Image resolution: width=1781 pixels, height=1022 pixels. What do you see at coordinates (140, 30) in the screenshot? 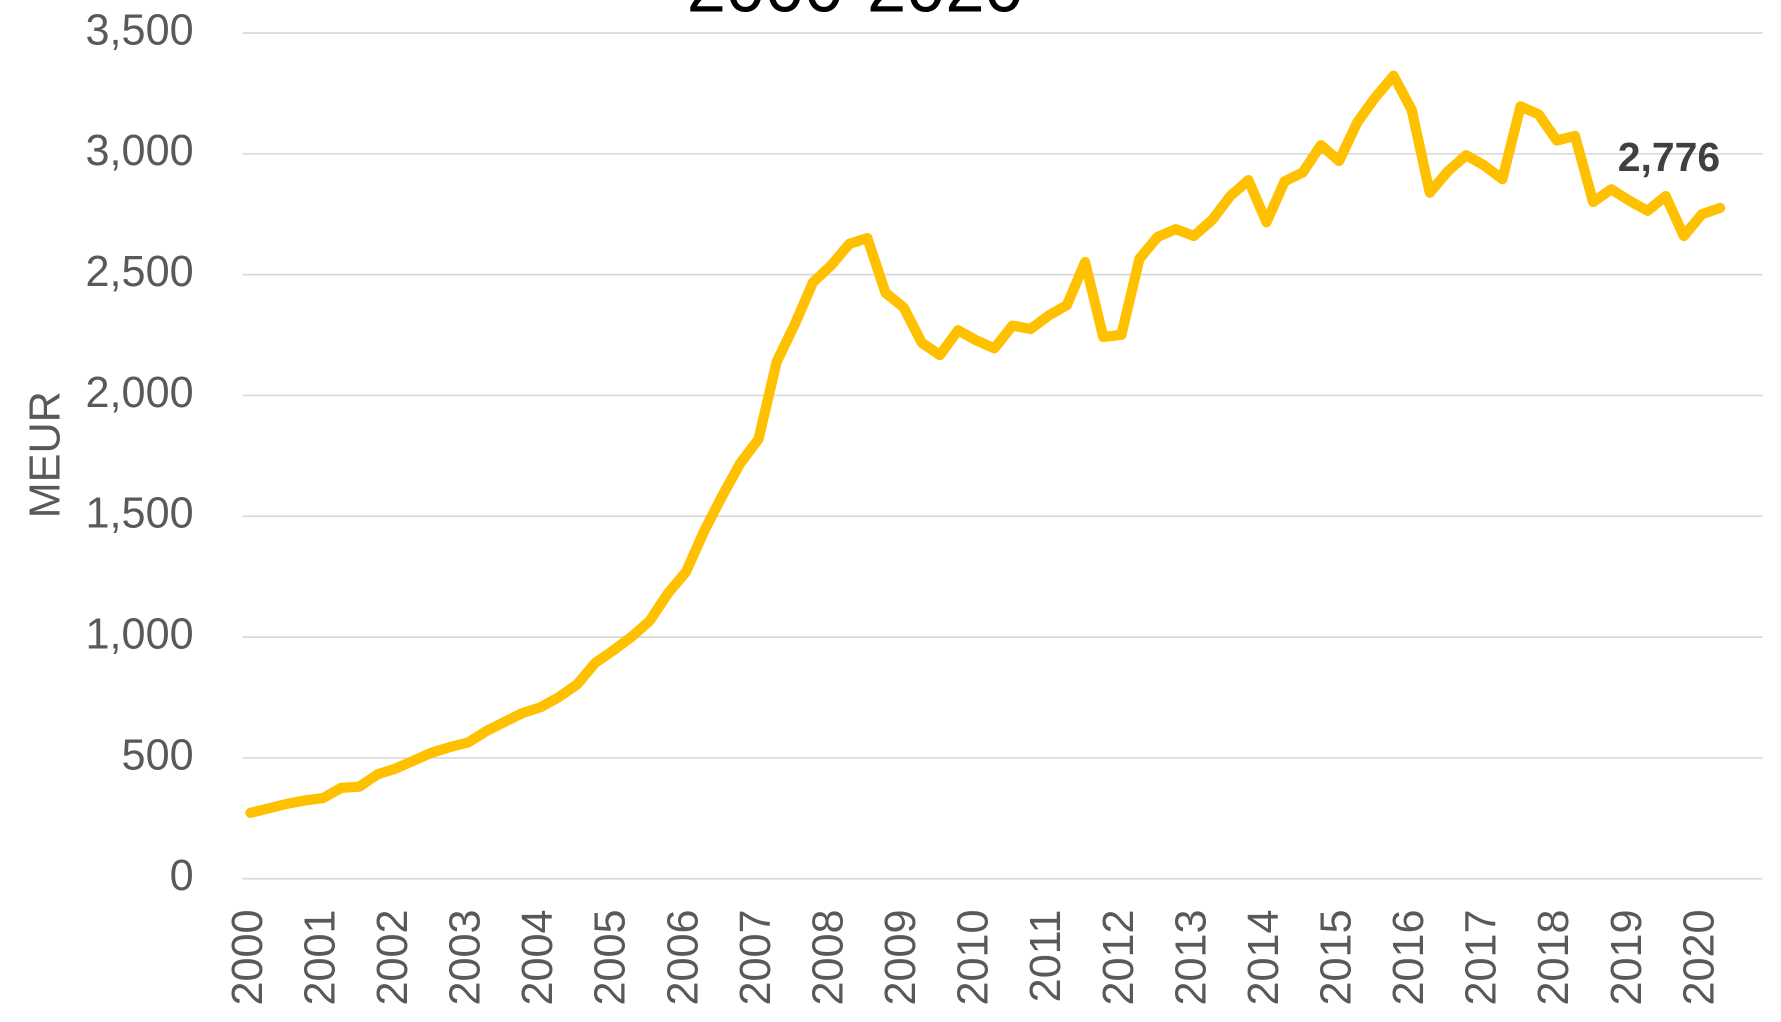
I see `y-tick-label: 3,500` at bounding box center [140, 30].